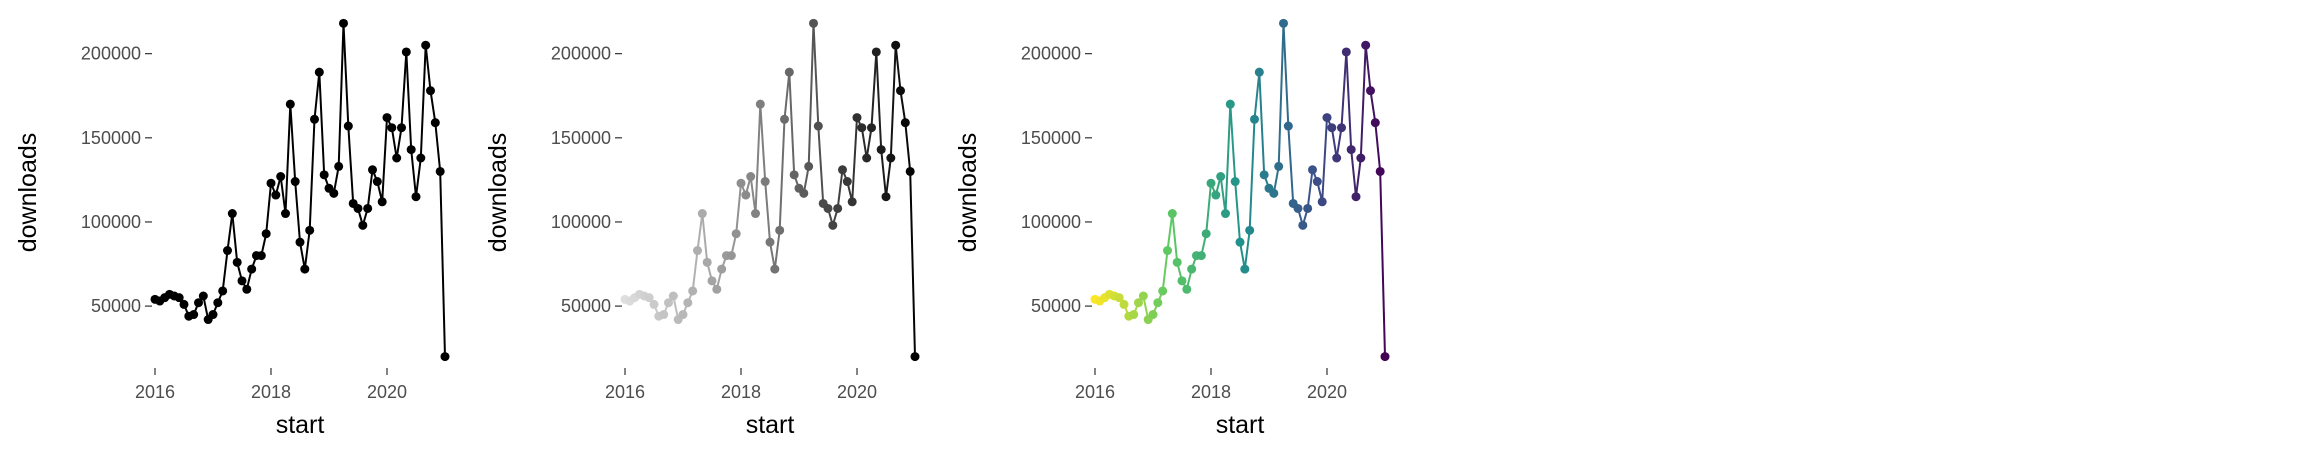 The height and width of the screenshot is (460, 2304). What do you see at coordinates (770, 425) in the screenshot?
I see `chart-2-x-axis-title: start` at bounding box center [770, 425].